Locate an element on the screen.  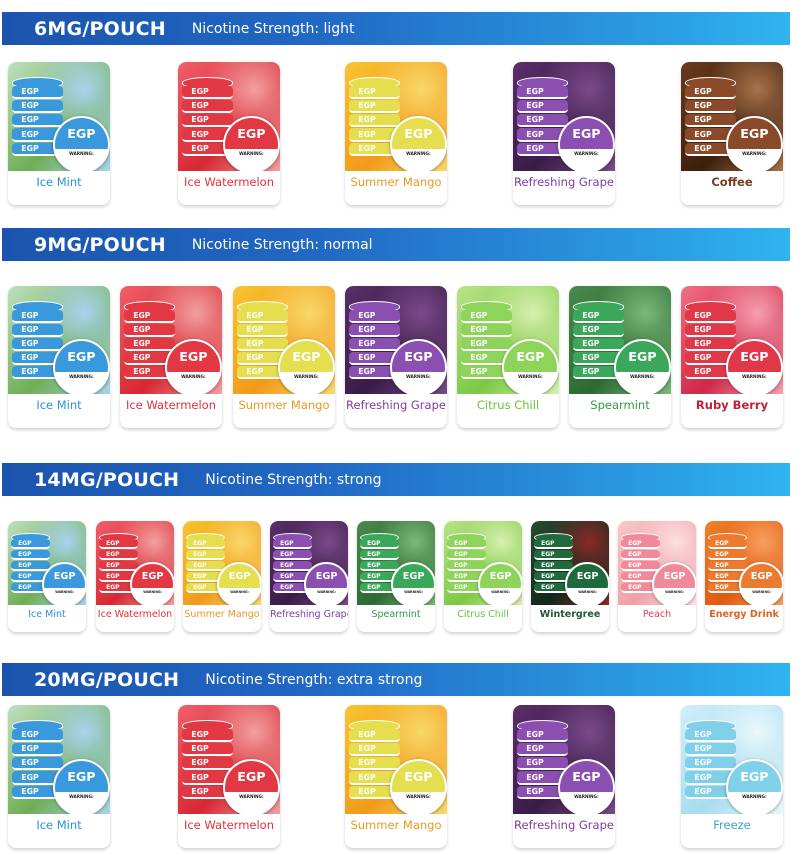
product-card: EGP EGP EGP EGP EGP EGP WARNING: Coffee is located at coordinates (732, 133).